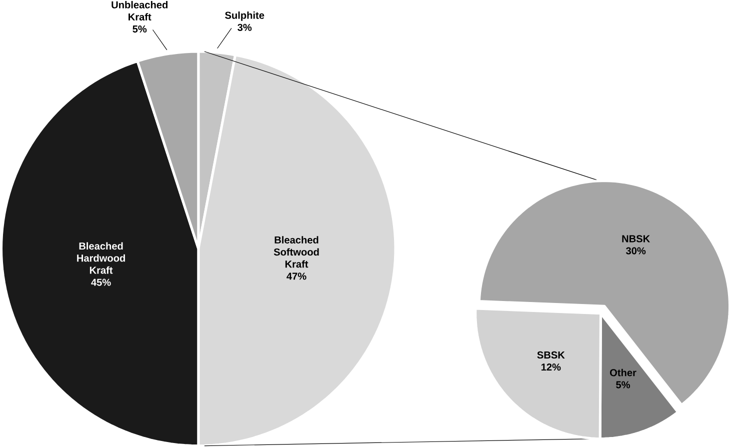 Image resolution: width=731 pixels, height=447 pixels. Describe the element at coordinates (636, 250) in the screenshot. I see `data-label: 30%` at that location.